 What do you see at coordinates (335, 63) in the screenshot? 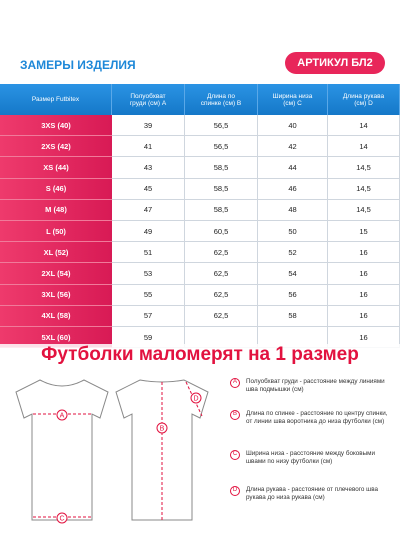
I see `article-badge: АРТИКУЛ БЛ2` at bounding box center [335, 63].